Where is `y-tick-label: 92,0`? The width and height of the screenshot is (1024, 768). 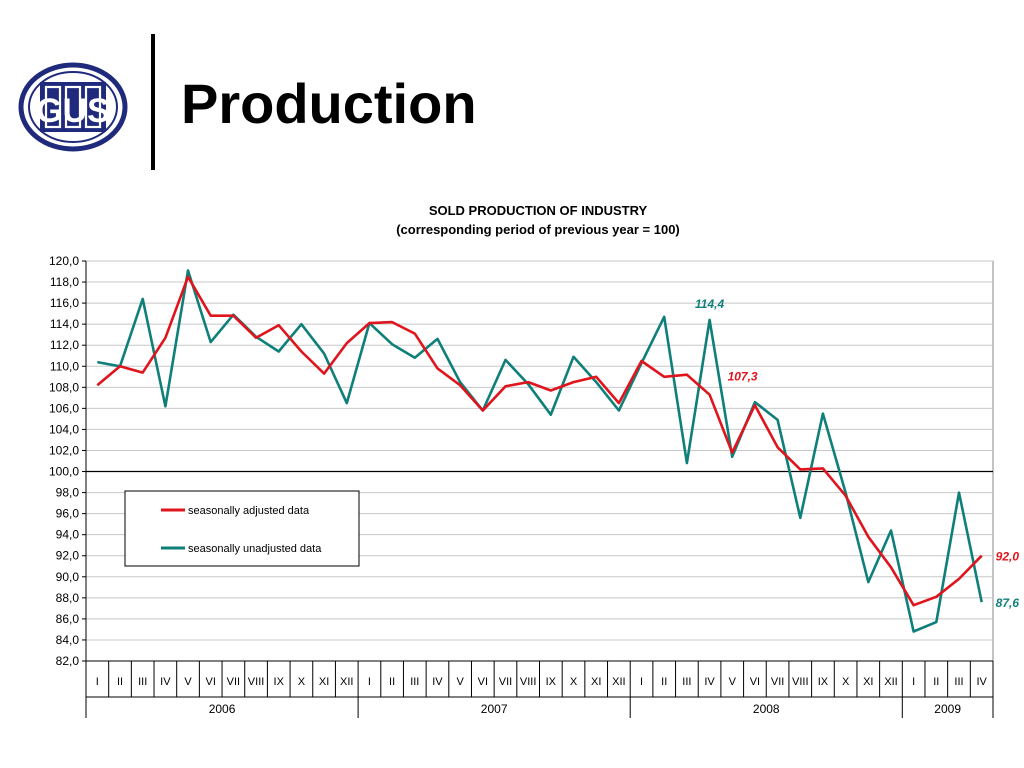
y-tick-label: 92,0 is located at coordinates (68, 556).